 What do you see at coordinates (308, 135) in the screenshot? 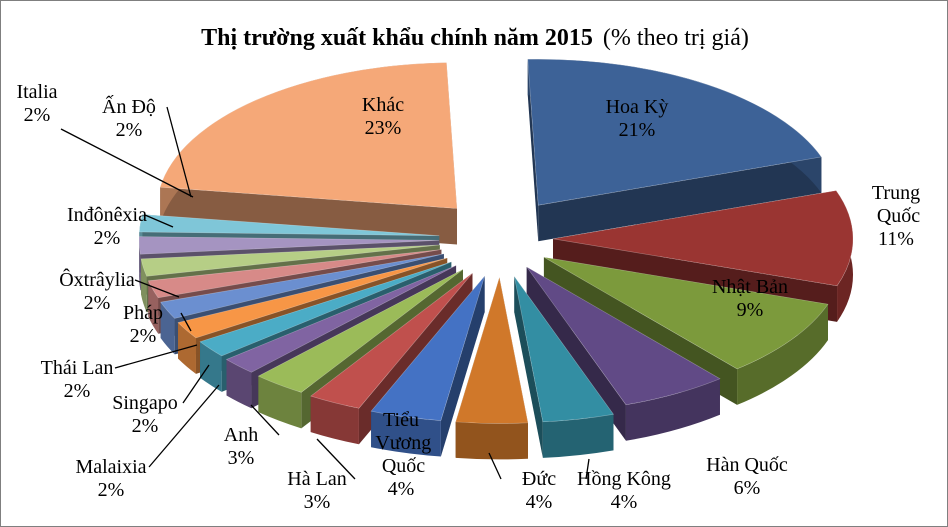
I see `slice-top-khac` at bounding box center [308, 135].